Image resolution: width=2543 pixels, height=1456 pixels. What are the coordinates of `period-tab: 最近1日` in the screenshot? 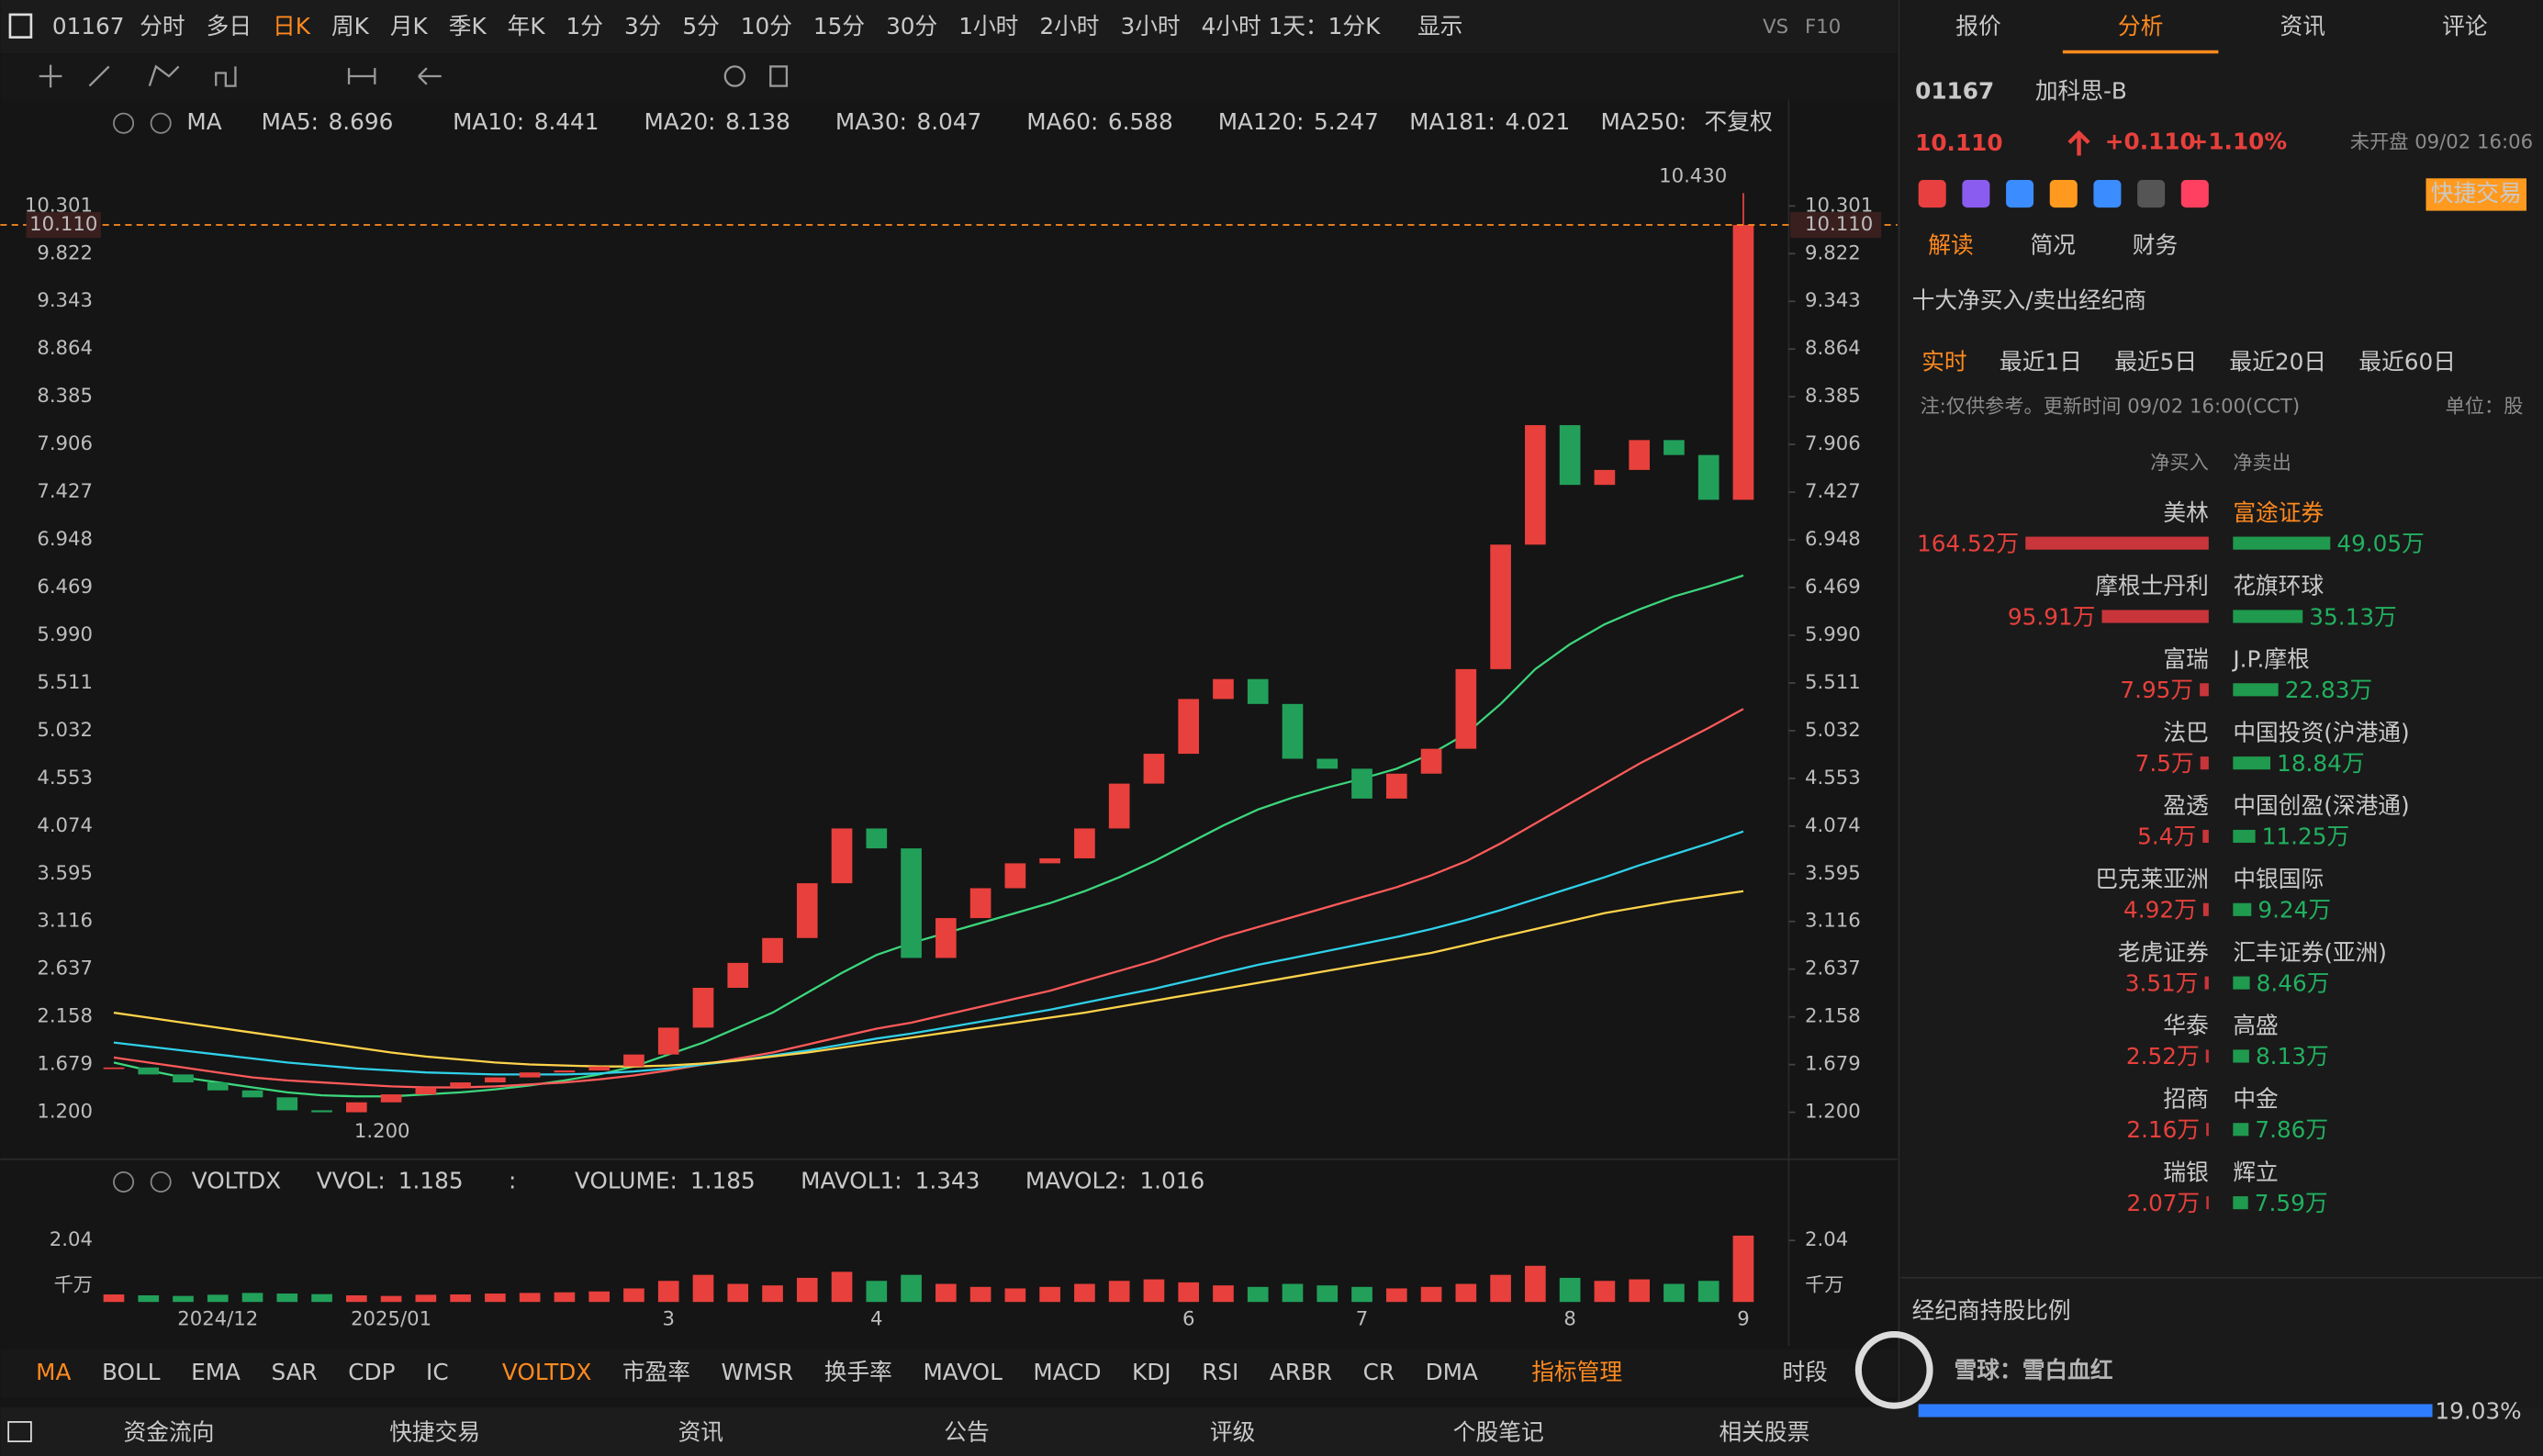 It's located at (2041, 362).